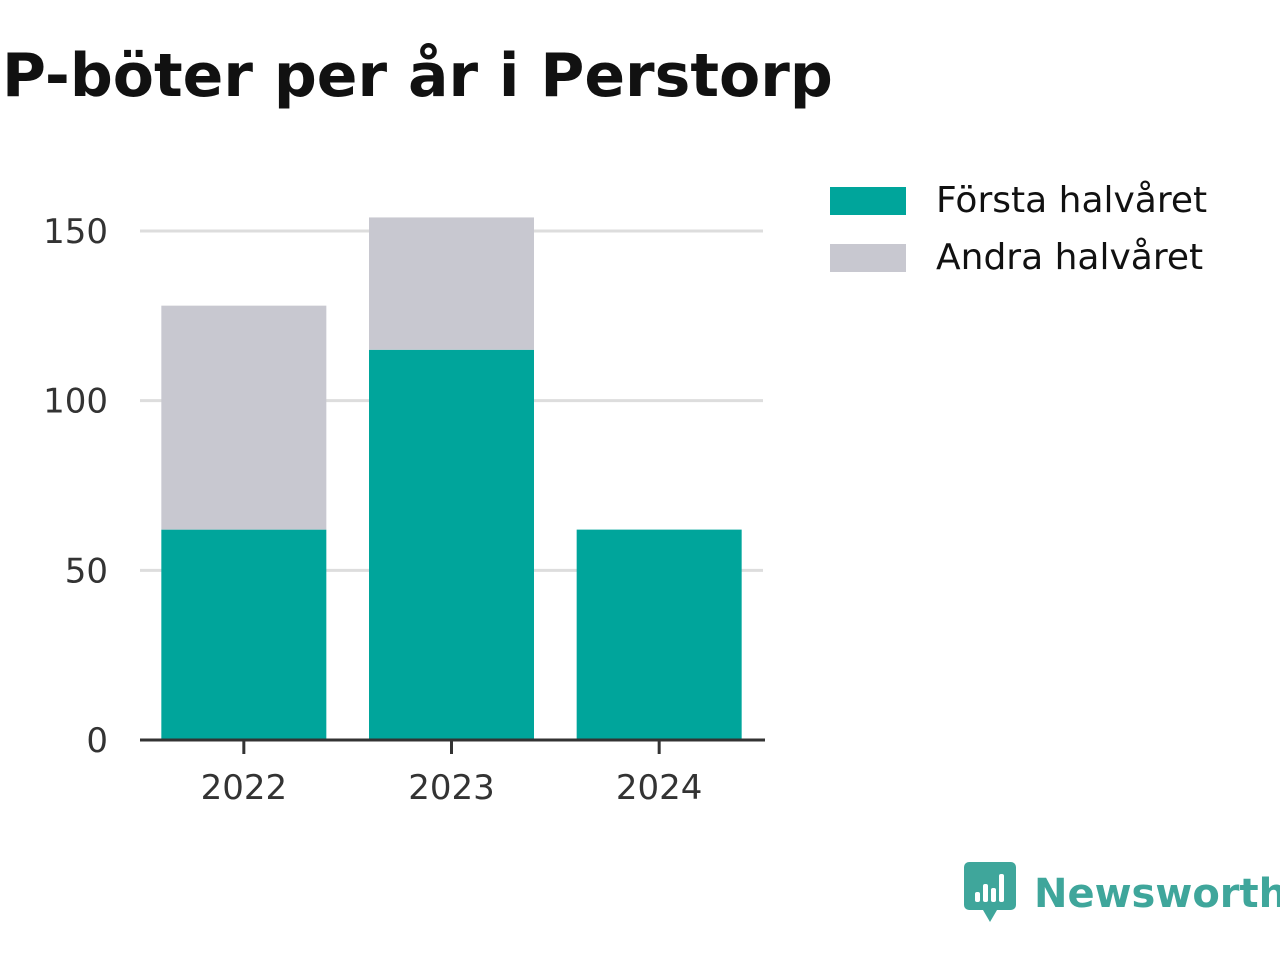  What do you see at coordinates (1157, 894) in the screenshot?
I see `brand-name: Newsworthy` at bounding box center [1157, 894].